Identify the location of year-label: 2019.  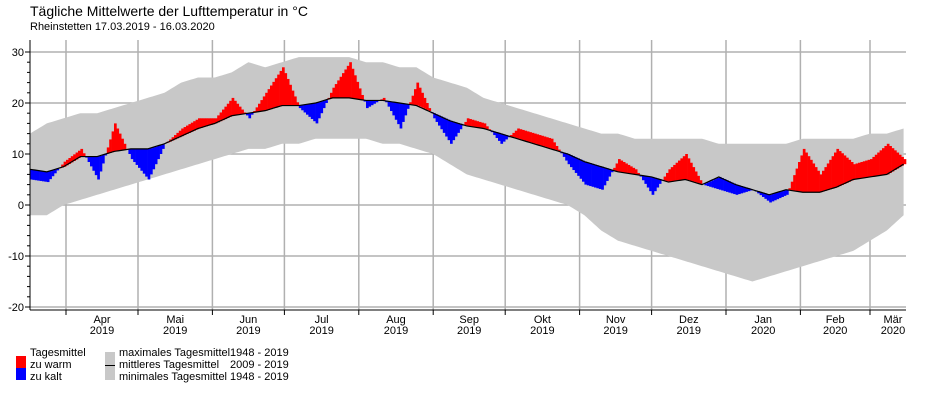
(321, 331).